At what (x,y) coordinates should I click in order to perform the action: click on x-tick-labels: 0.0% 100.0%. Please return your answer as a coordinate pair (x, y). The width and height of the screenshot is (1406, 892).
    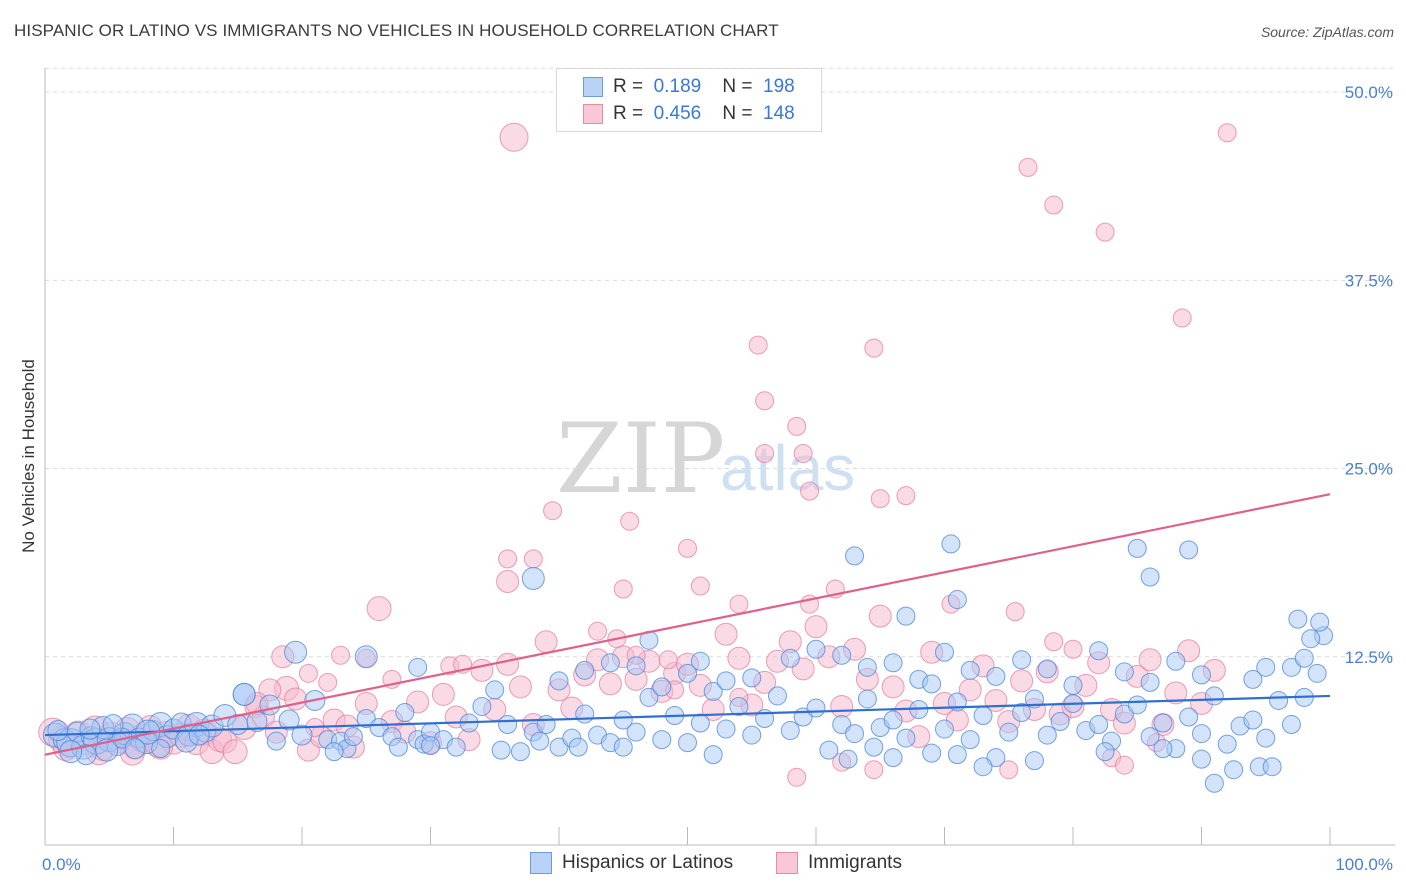
    Looking at the image, I should click on (717, 864).